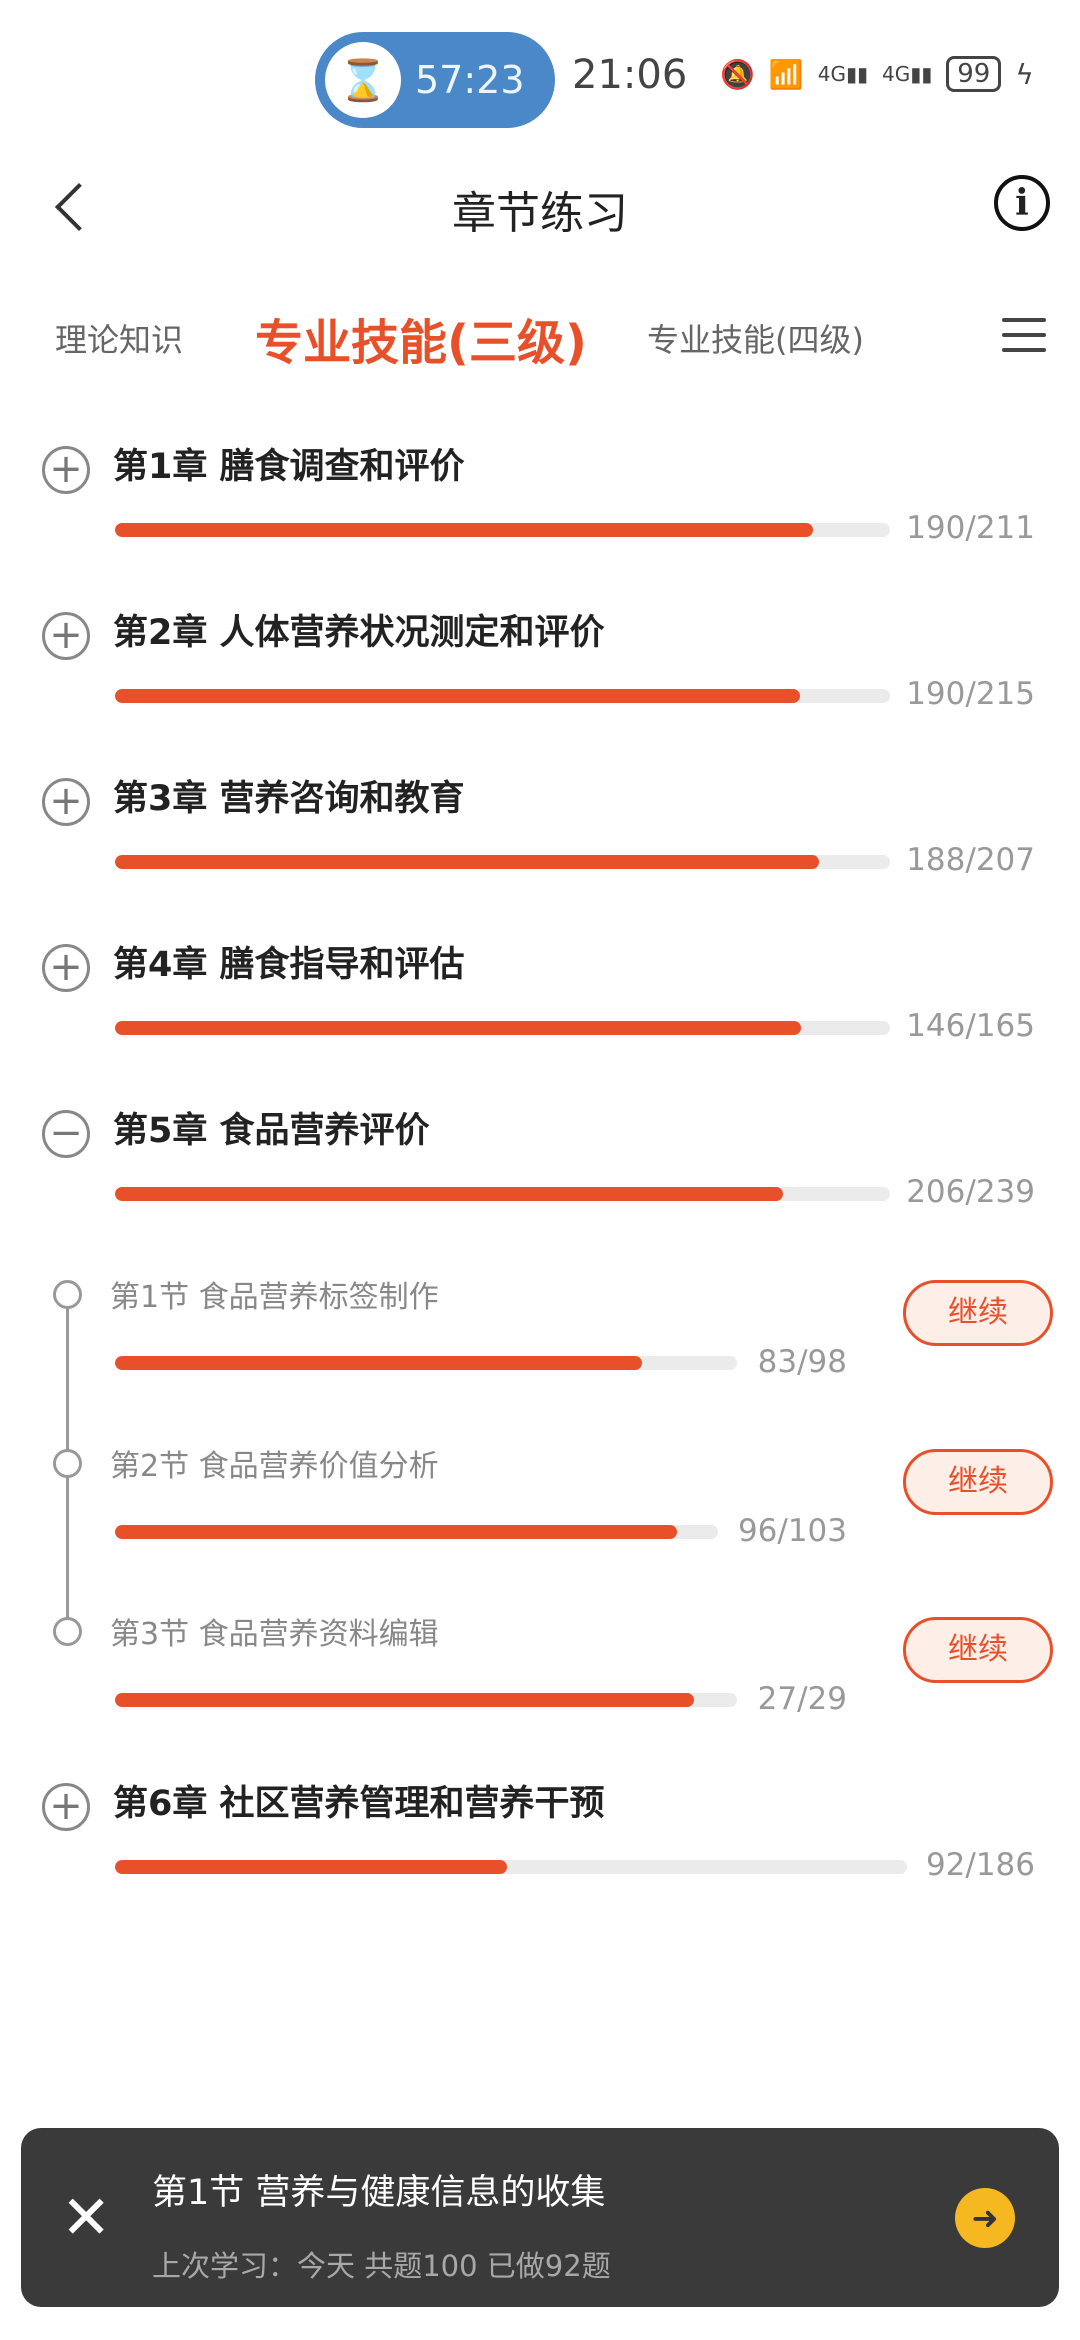  Describe the element at coordinates (802, 1362) in the screenshot. I see `section-count: 83/98` at that location.